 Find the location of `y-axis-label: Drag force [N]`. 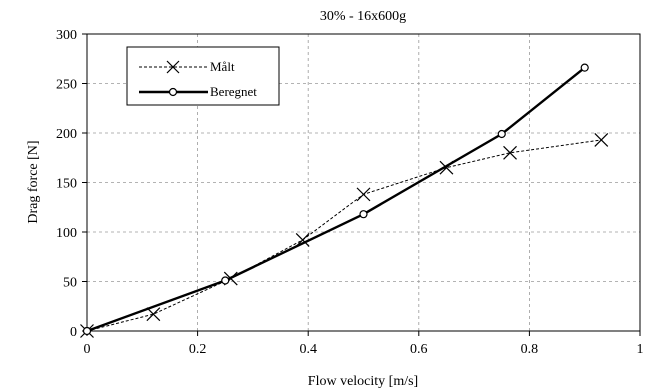

y-axis-label: Drag force [N] is located at coordinates (33, 181).